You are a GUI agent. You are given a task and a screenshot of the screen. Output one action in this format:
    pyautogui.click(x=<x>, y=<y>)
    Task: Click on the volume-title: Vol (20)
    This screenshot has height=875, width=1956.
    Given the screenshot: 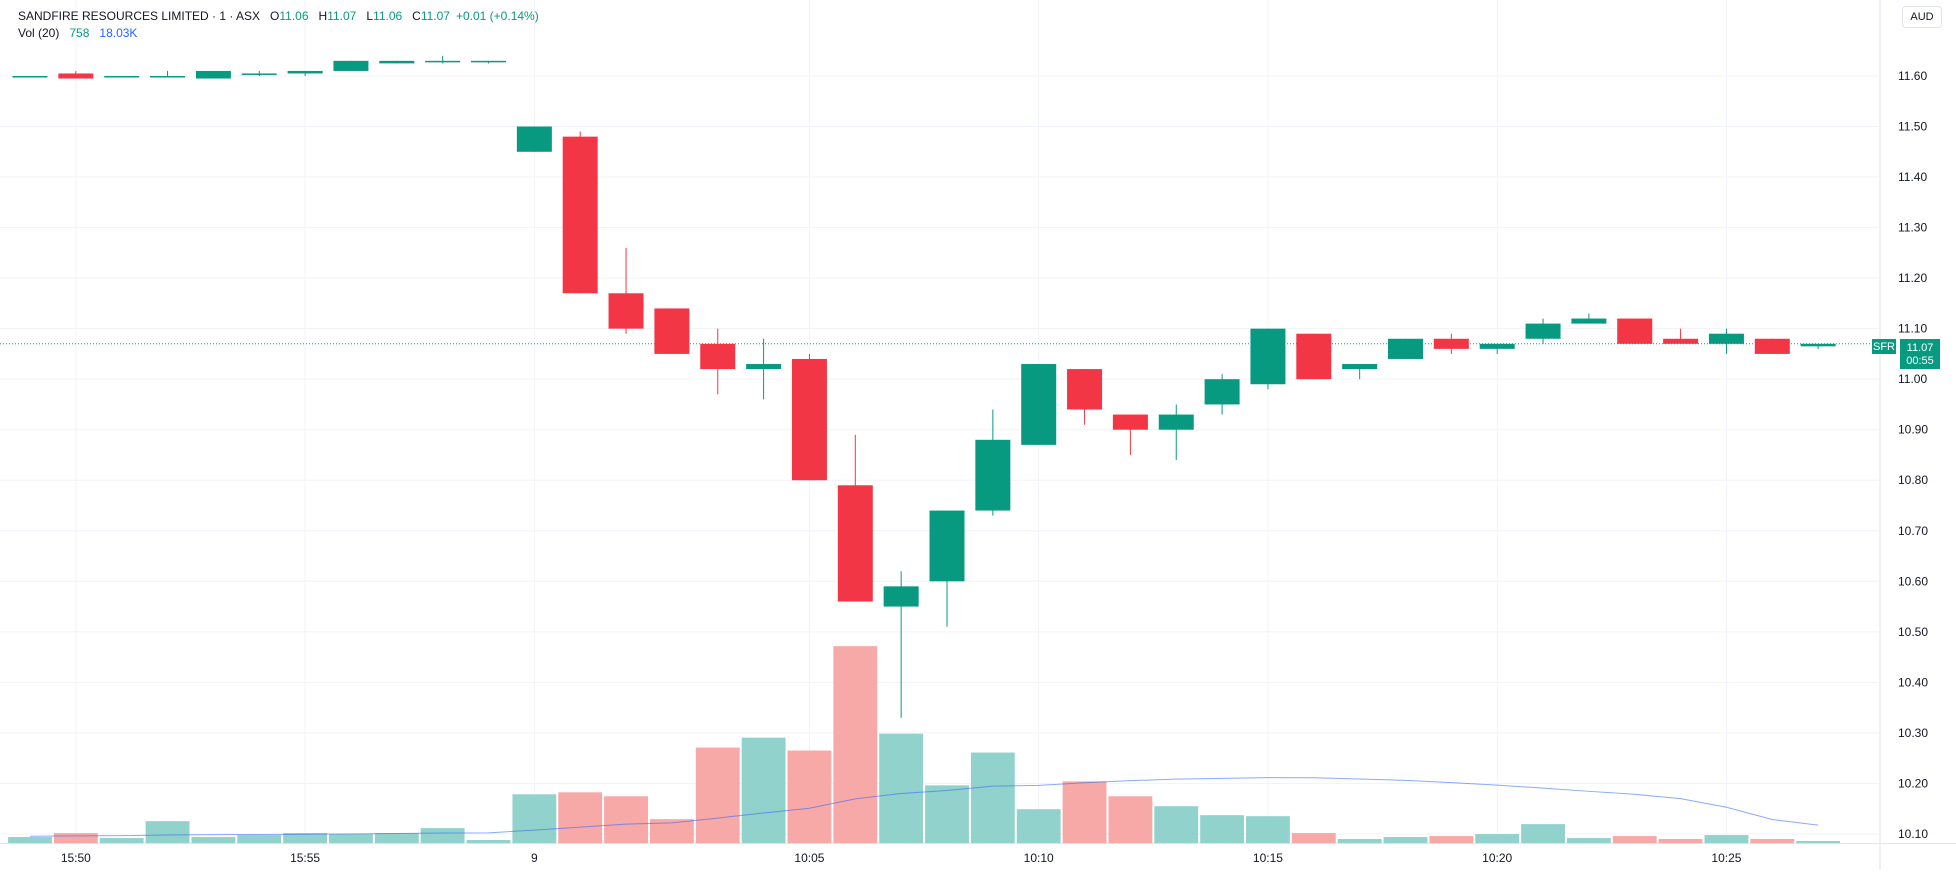 What is the action you would take?
    pyautogui.click(x=39, y=33)
    